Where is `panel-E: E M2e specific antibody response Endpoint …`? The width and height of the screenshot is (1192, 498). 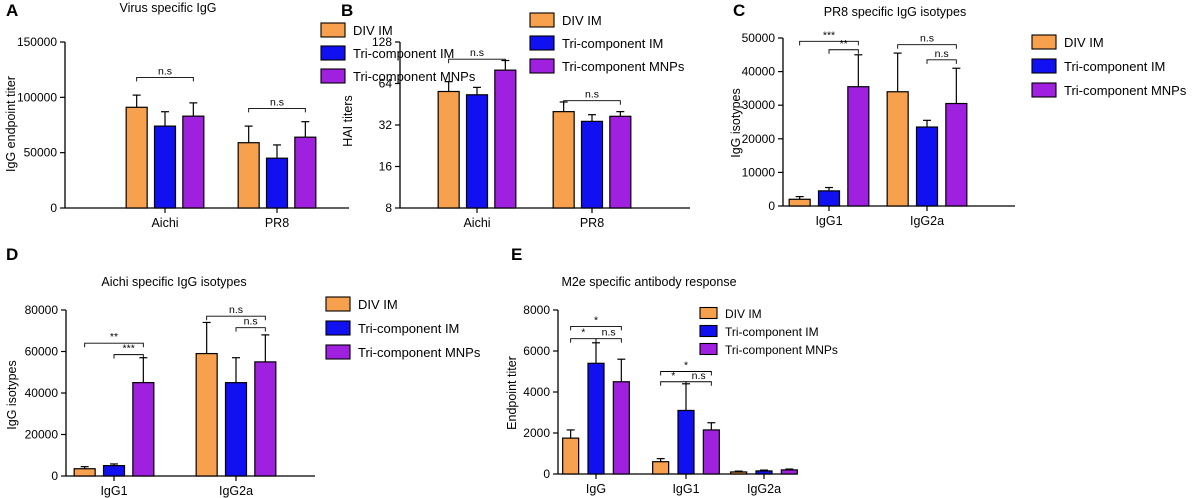
panel-E: E M2e specific antibody response Endpoint … is located at coordinates (671, 370).